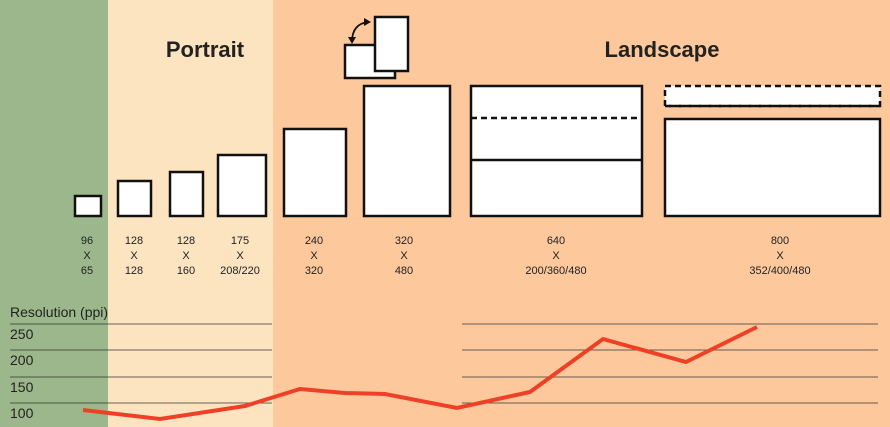 Image resolution: width=890 pixels, height=427 pixels. What do you see at coordinates (314, 241) in the screenshot?
I see `device-width: 240` at bounding box center [314, 241].